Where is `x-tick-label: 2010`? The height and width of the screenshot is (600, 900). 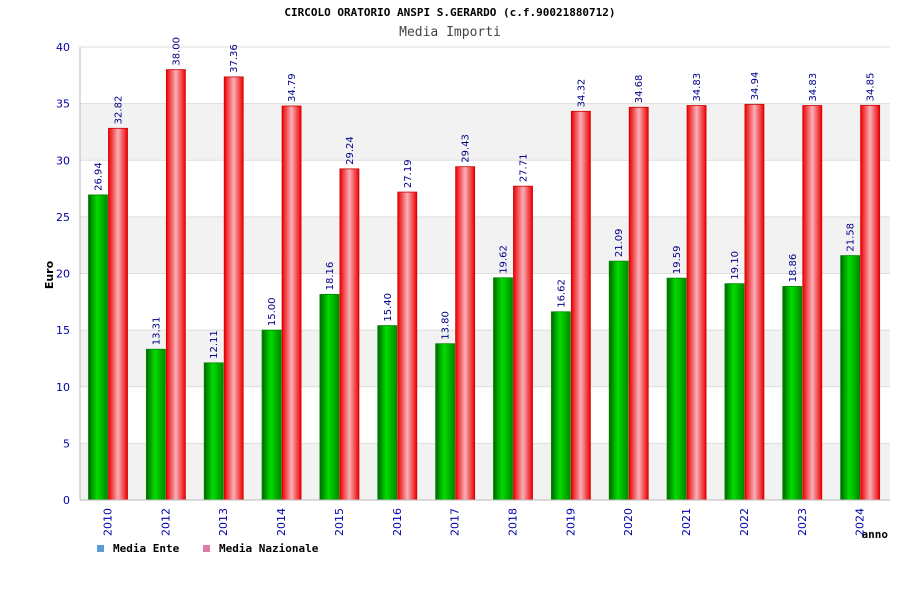
x-tick-label: 2010 is located at coordinates (108, 522).